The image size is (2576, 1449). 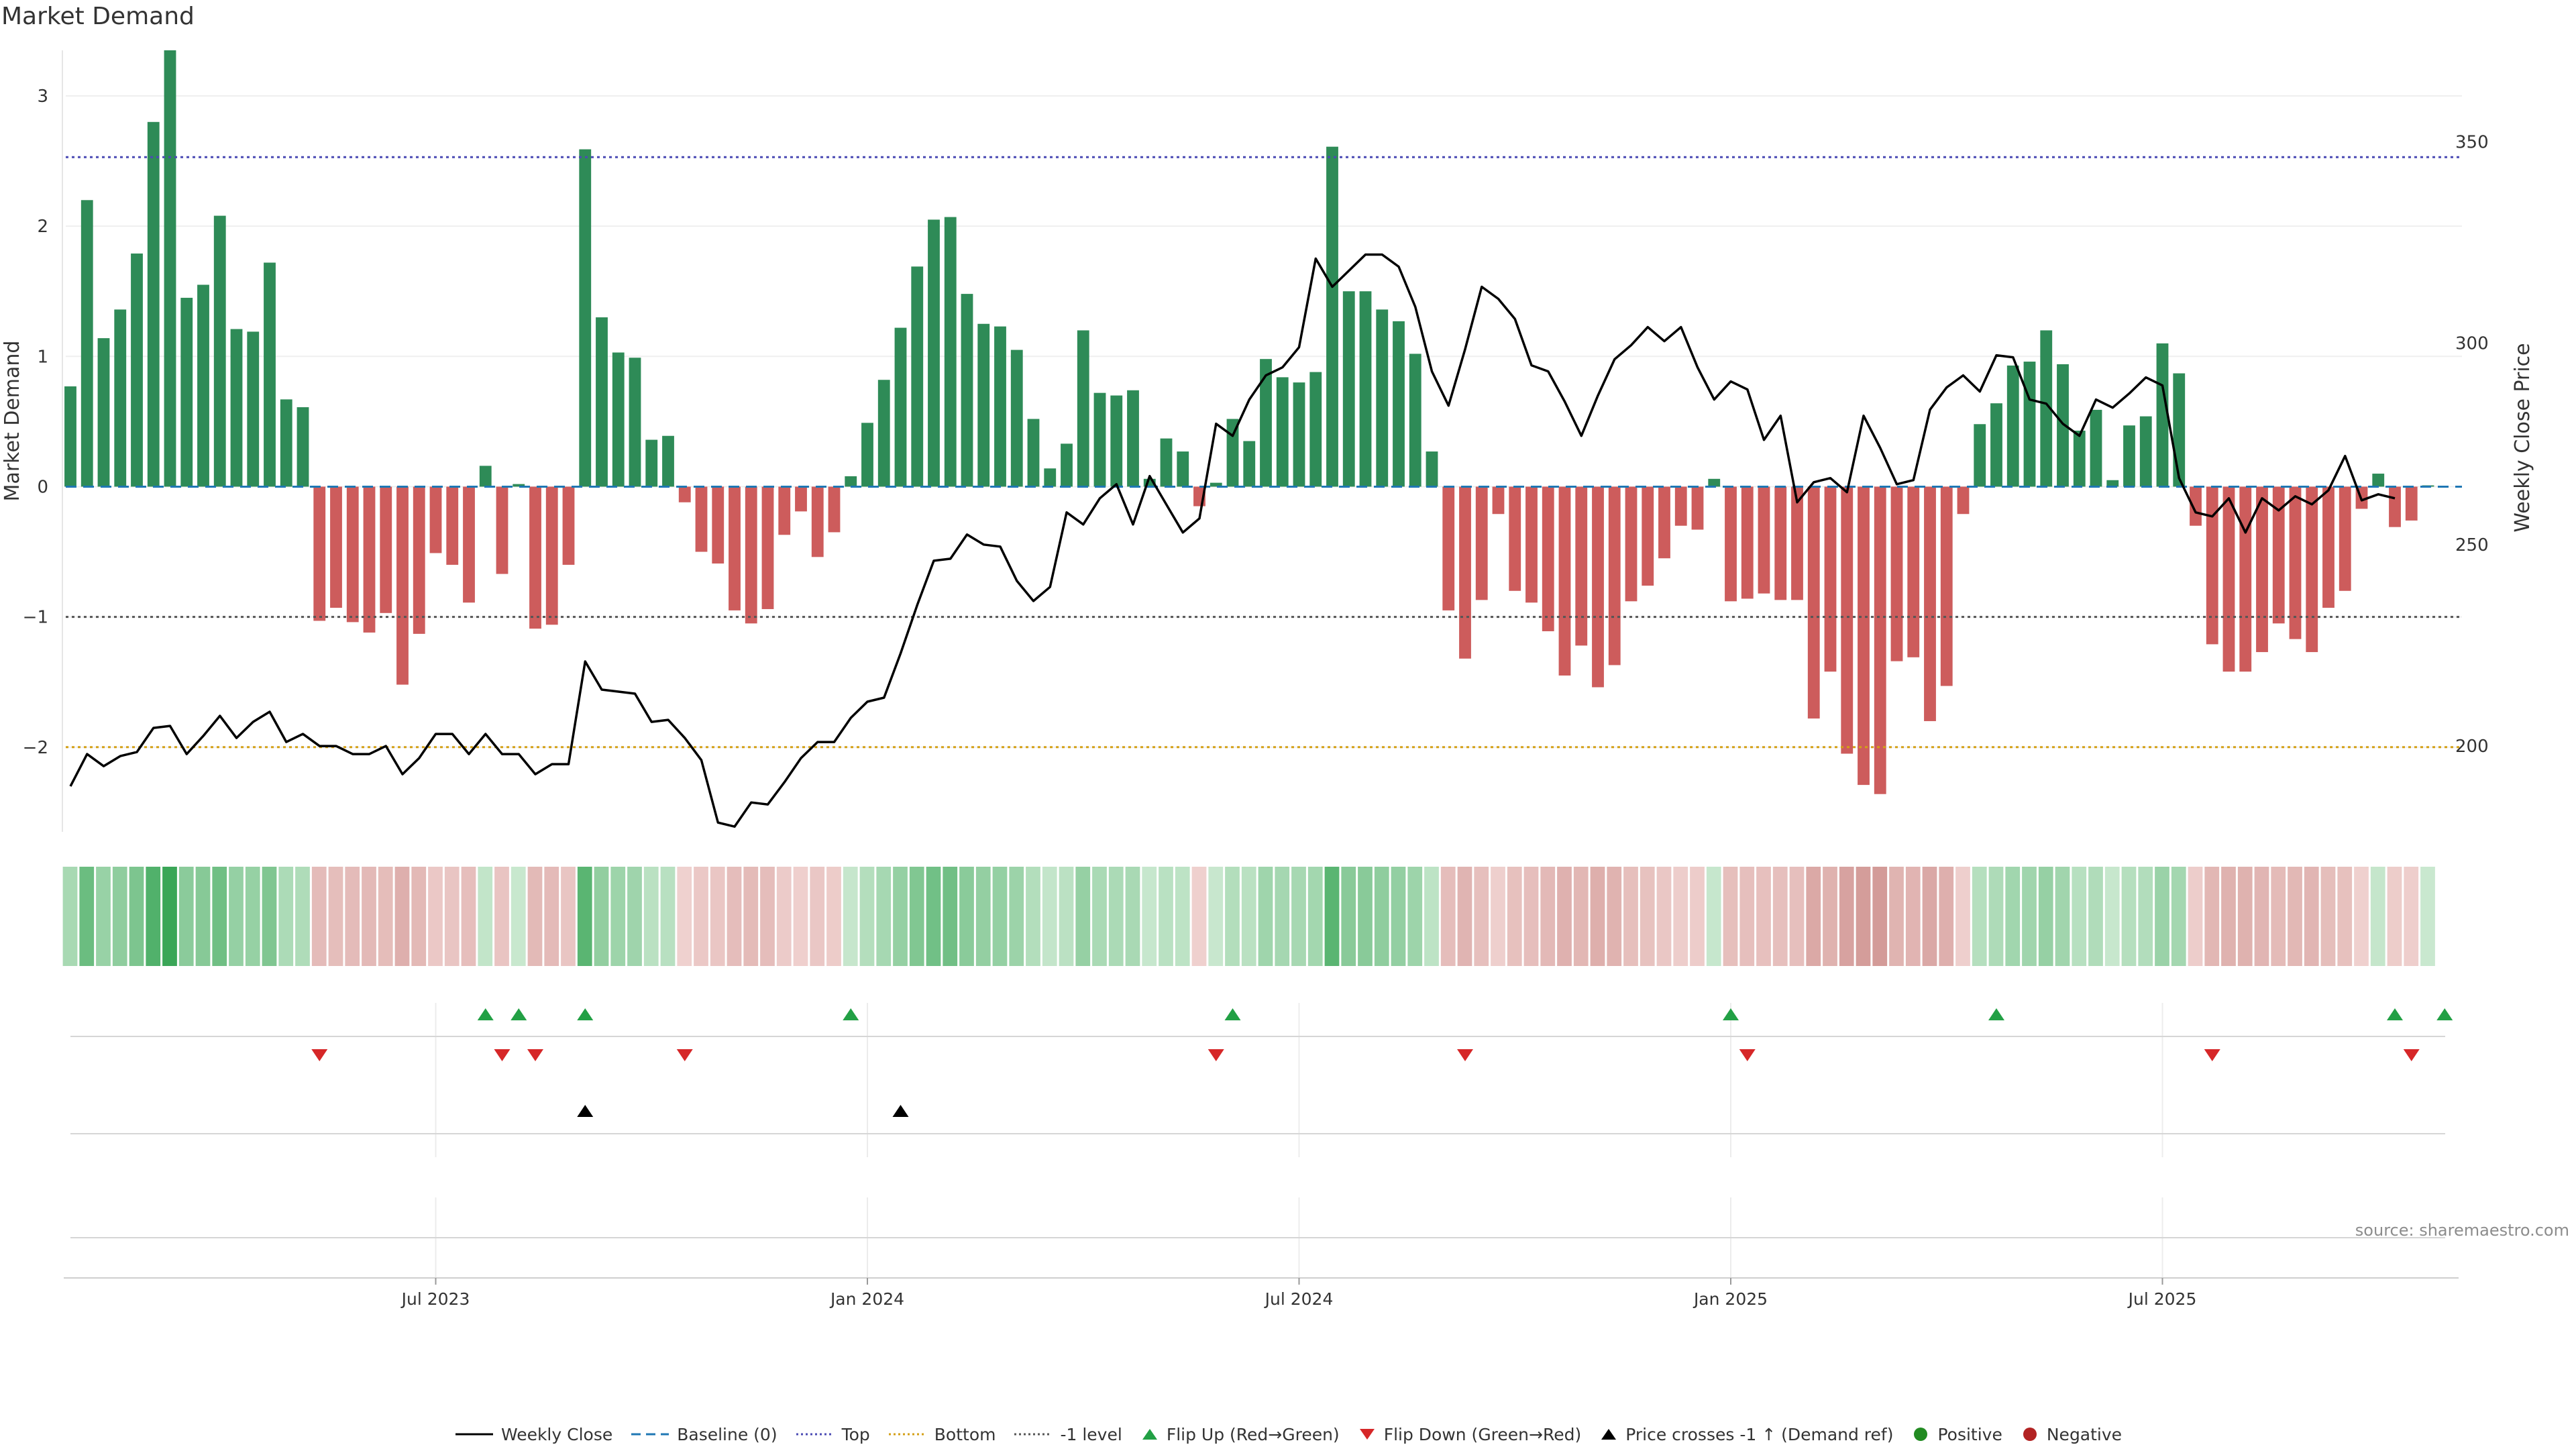 I want to click on bottom-dotted-icon, so click(x=907, y=1434).